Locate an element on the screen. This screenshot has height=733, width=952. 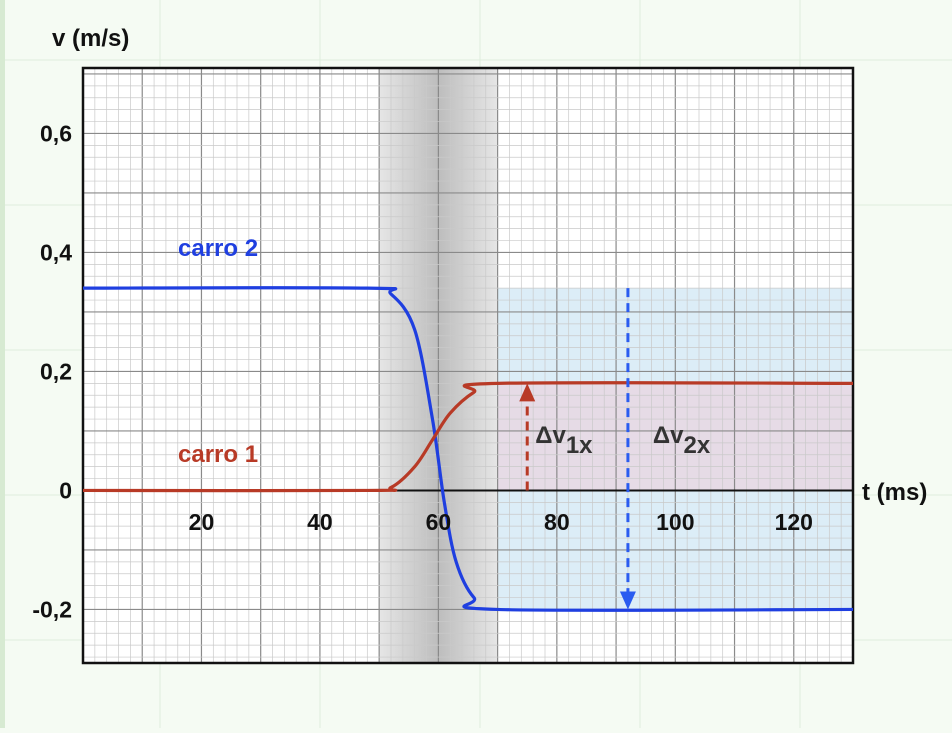
y-axis-label: v (m/s) is located at coordinates (90, 38).